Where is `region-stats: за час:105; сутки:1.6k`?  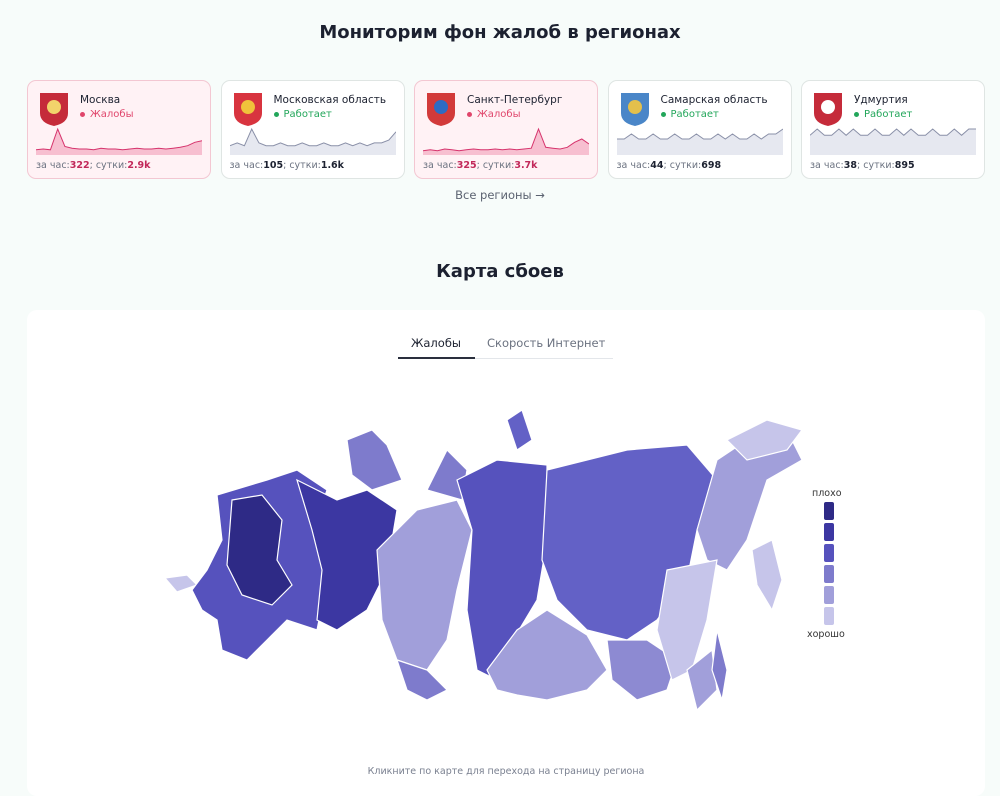
region-stats: за час:105; сутки:1.6k is located at coordinates (287, 165).